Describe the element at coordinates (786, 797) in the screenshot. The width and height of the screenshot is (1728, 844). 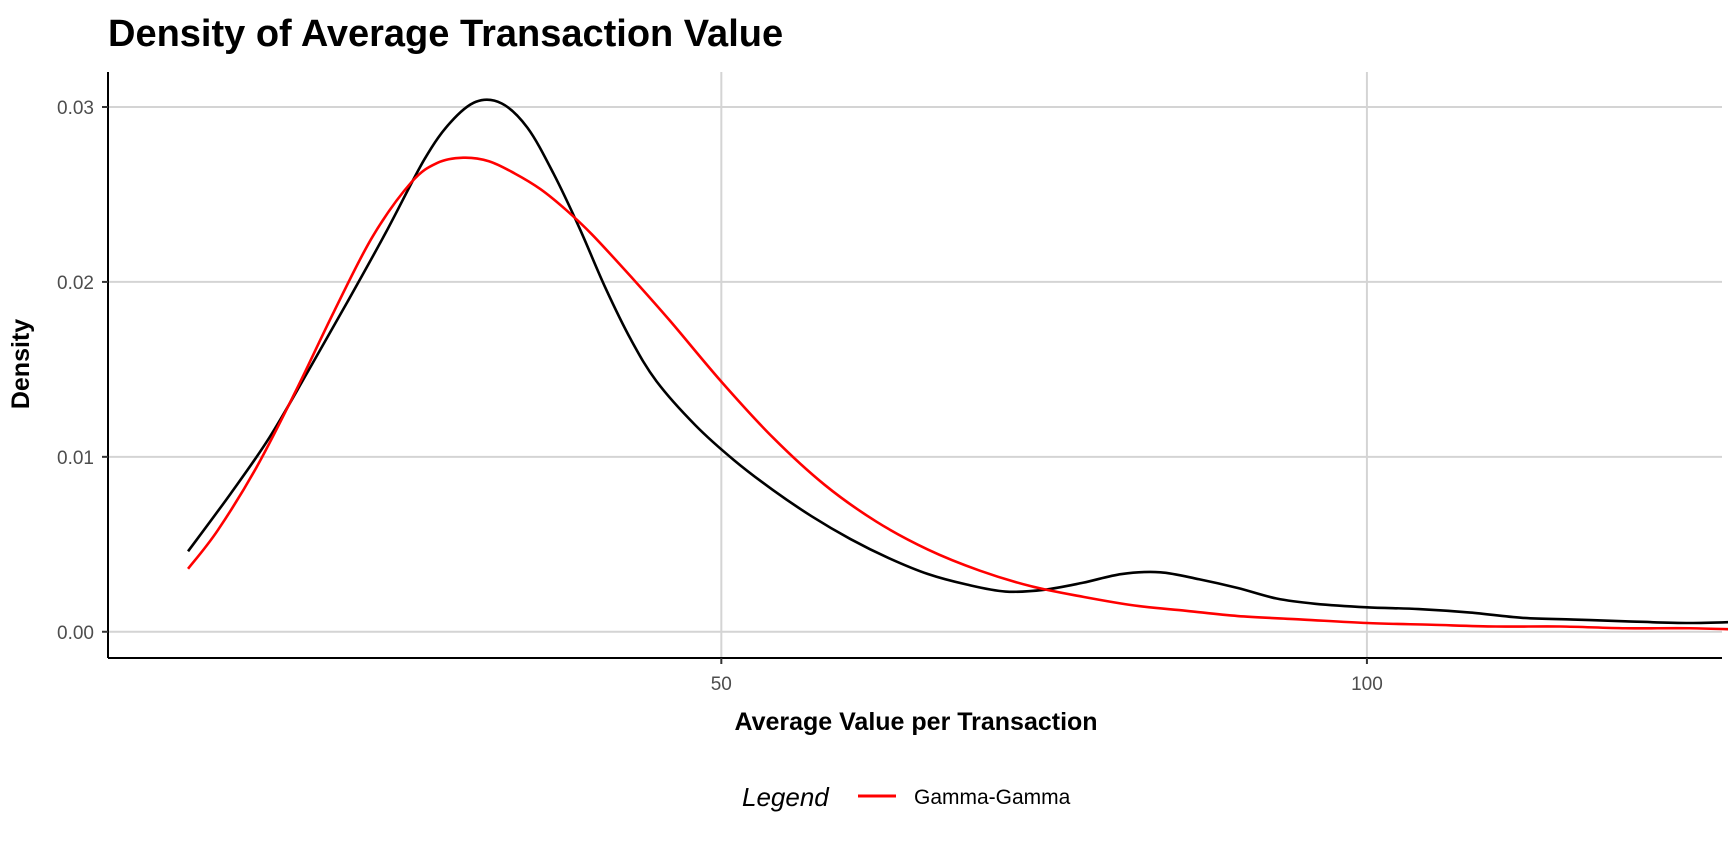
I see `legend-title: Legend` at that location.